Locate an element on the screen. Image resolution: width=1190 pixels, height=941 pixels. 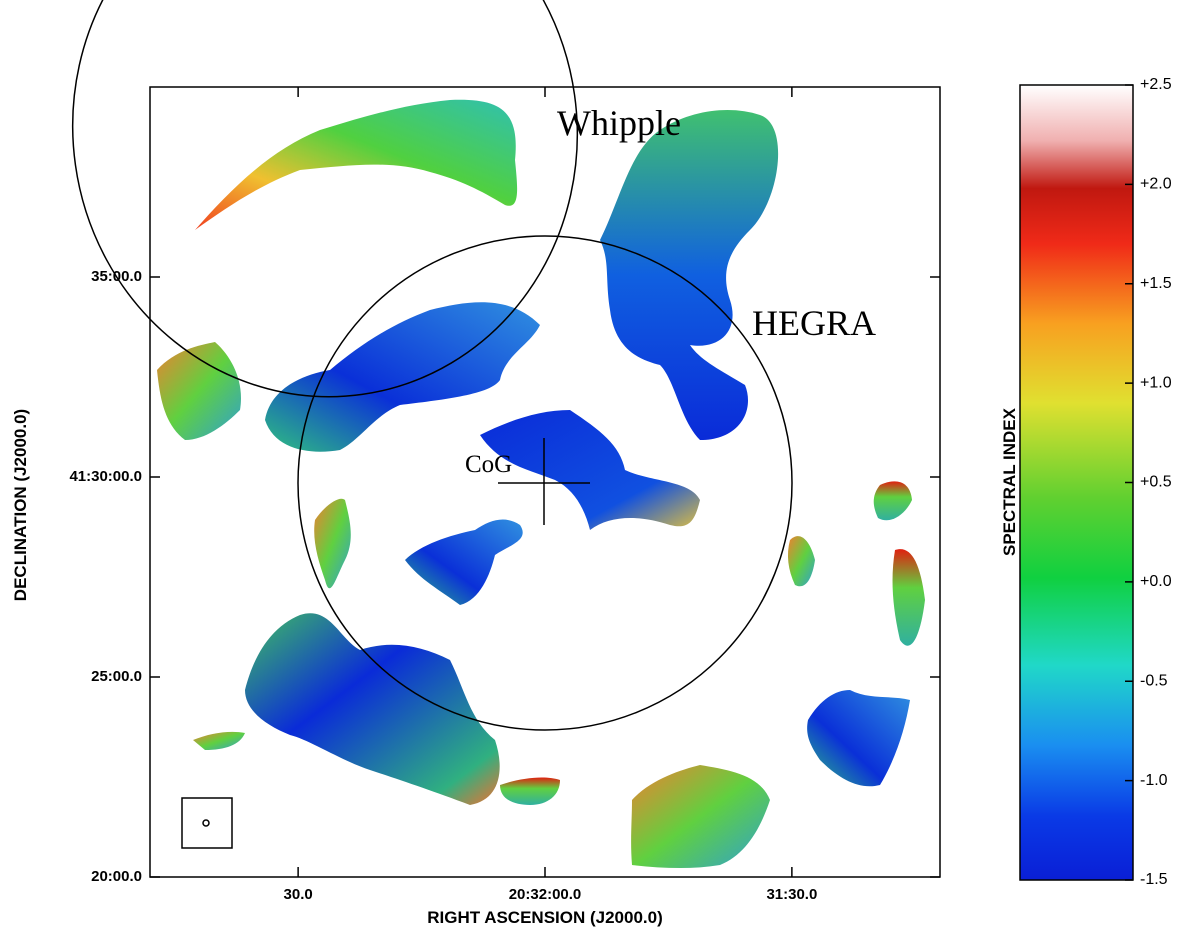
colorbar-tick-label: -0.5 is located at coordinates (1154, 680).